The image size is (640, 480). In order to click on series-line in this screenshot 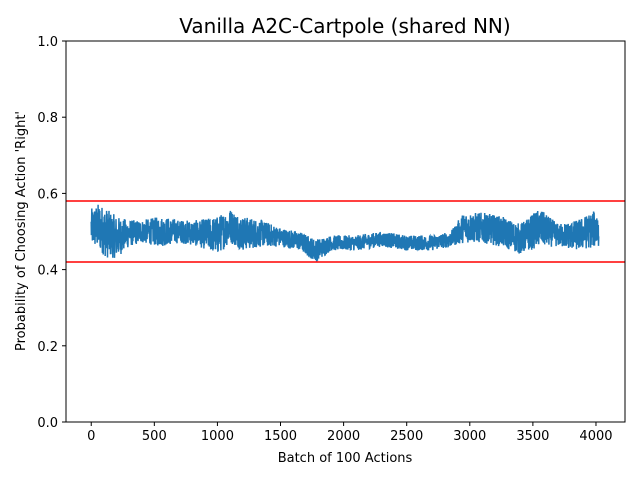, I will do `click(345, 233)`.